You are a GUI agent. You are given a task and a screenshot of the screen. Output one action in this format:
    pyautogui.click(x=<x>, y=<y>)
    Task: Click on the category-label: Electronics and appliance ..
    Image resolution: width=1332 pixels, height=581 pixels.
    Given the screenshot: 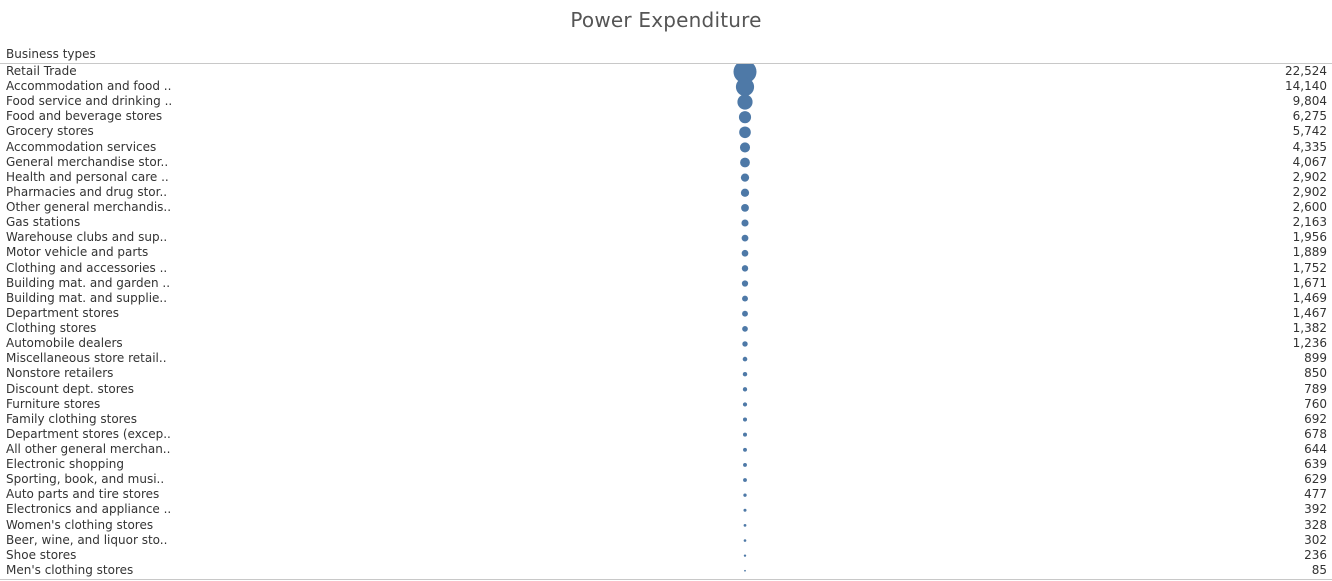 What is the action you would take?
    pyautogui.click(x=89, y=509)
    